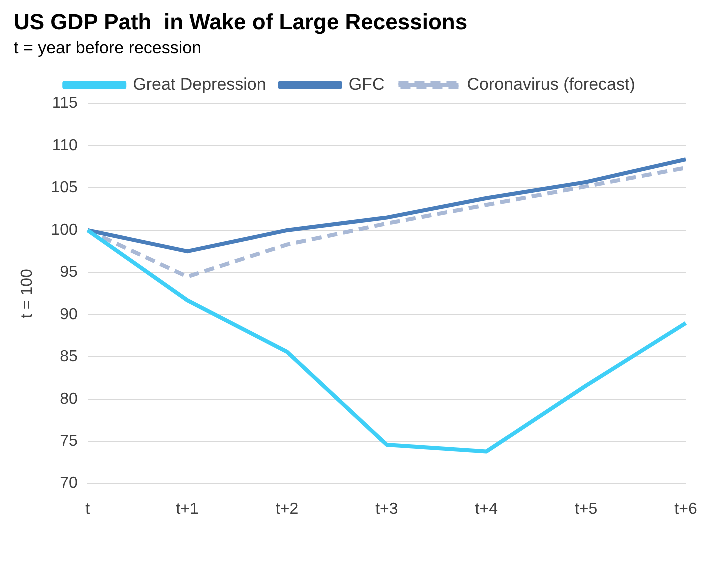 The height and width of the screenshot is (577, 706). Describe the element at coordinates (69, 273) in the screenshot. I see `y-tick-label: 95` at that location.